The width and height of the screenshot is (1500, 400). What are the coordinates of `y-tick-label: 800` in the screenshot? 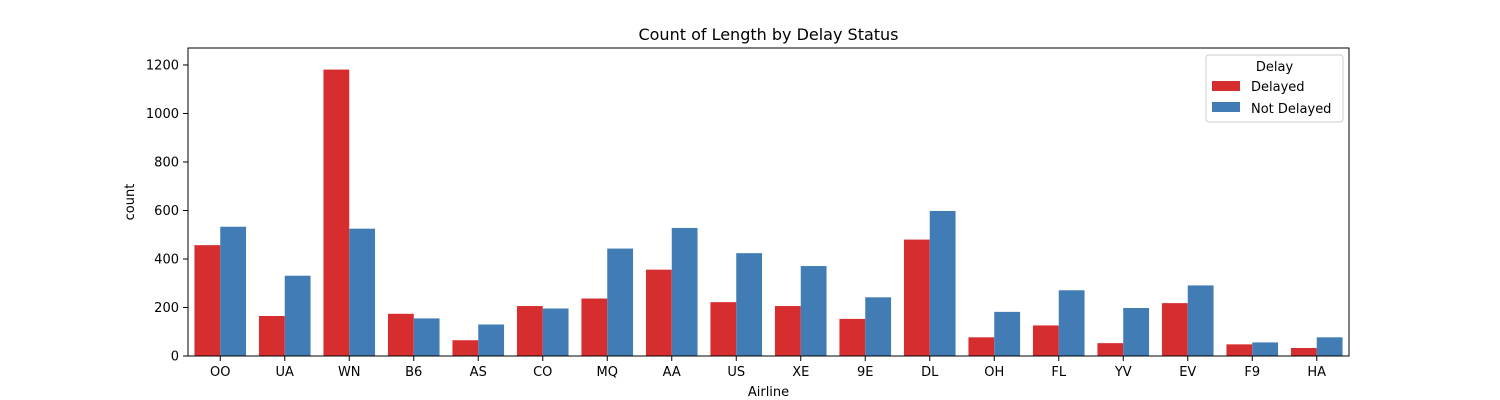 It's located at (166, 162).